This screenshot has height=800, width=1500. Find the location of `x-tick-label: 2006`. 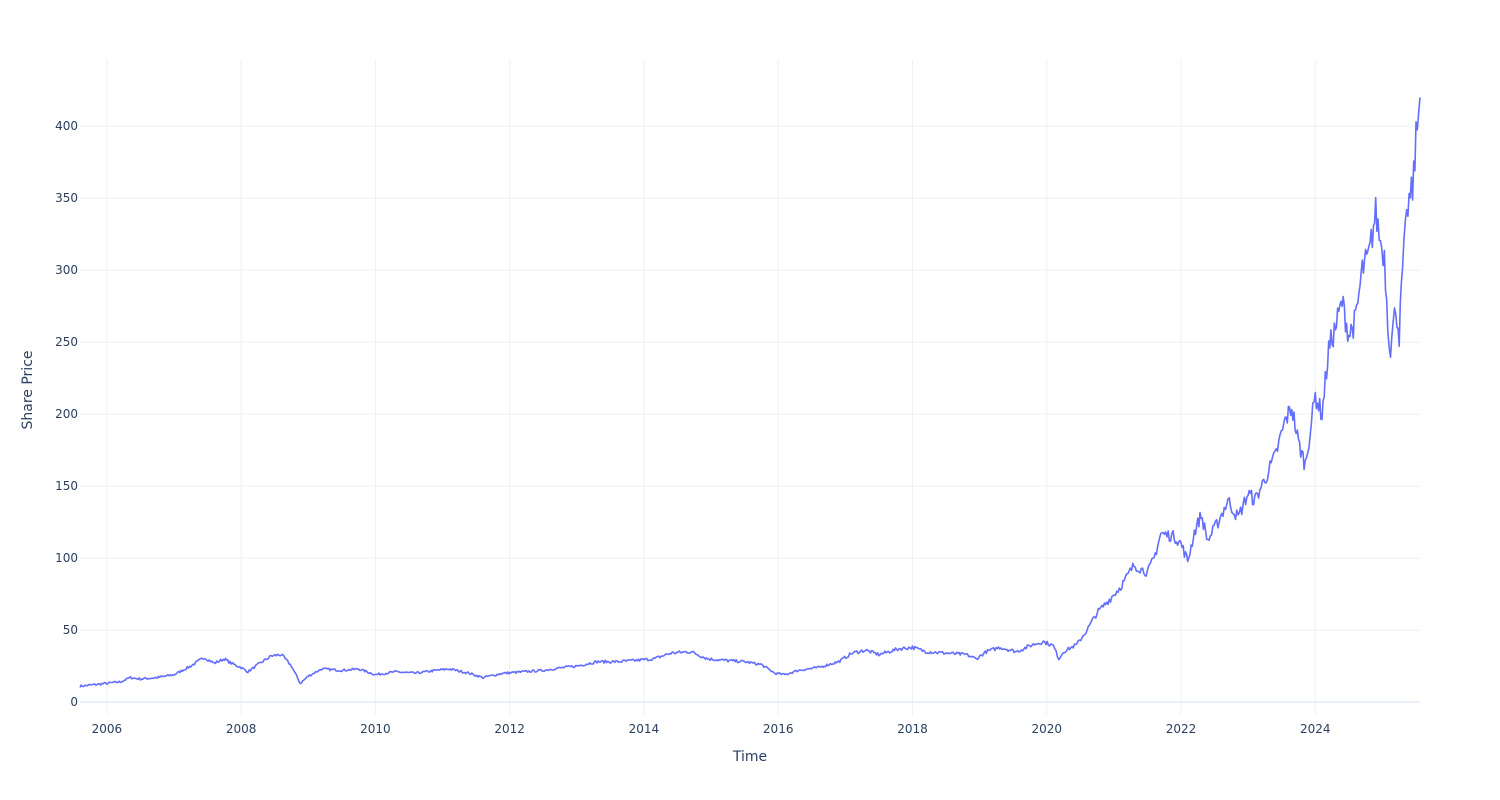

x-tick-label: 2006 is located at coordinates (107, 729).